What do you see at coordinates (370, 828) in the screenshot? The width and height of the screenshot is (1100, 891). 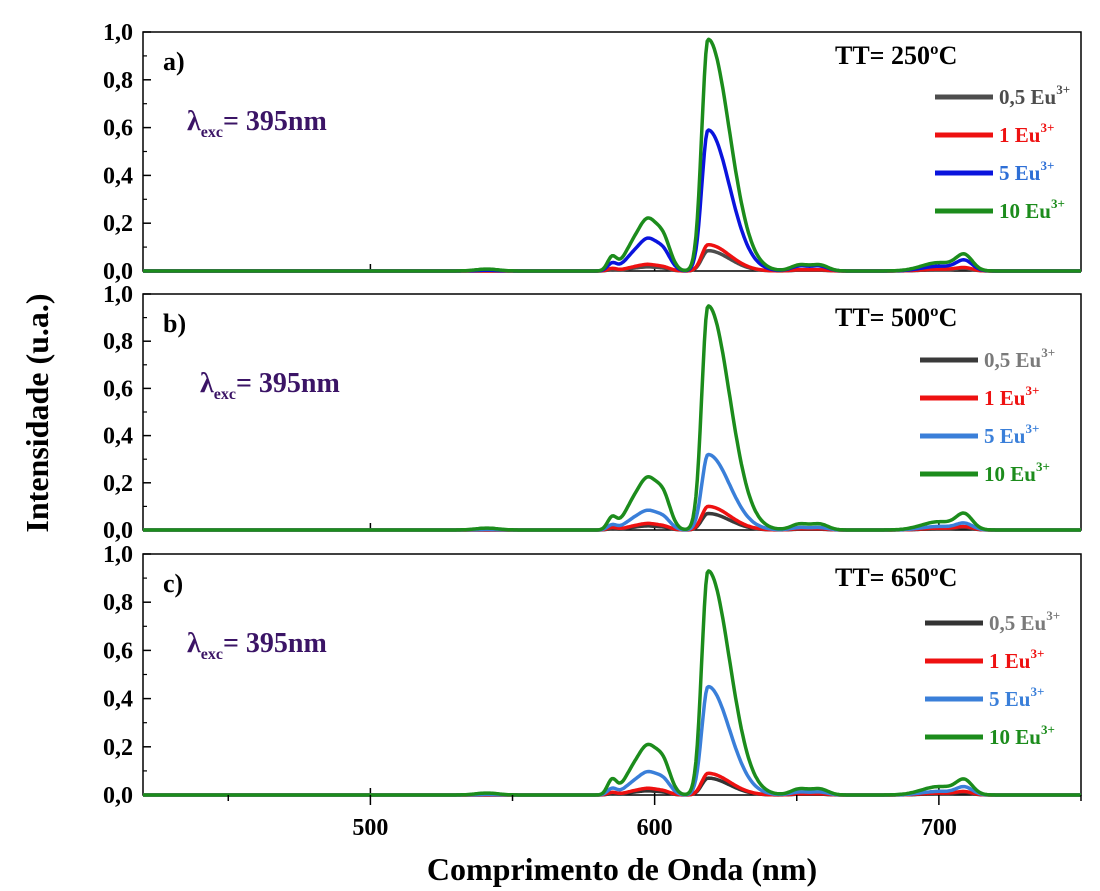 I see `x-tick-label: 500` at bounding box center [370, 828].